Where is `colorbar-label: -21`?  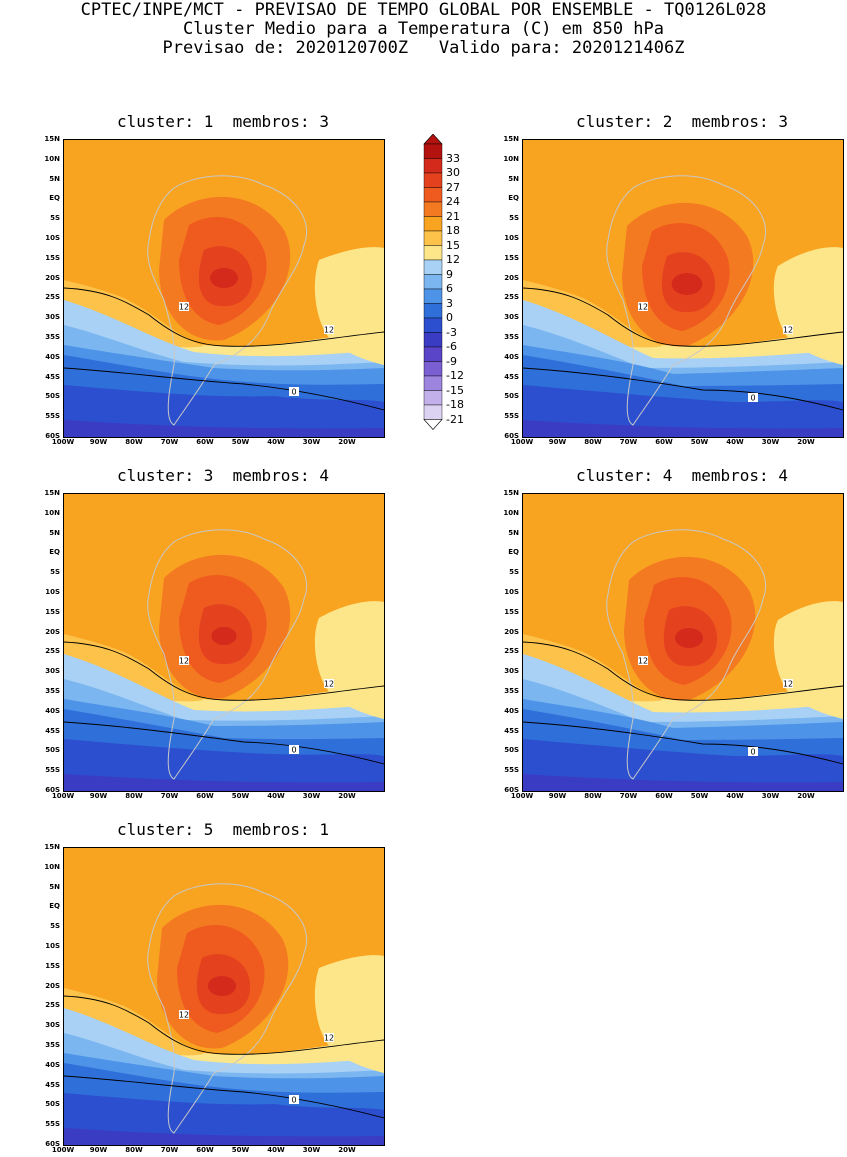 colorbar-label: -21 is located at coordinates (455, 419).